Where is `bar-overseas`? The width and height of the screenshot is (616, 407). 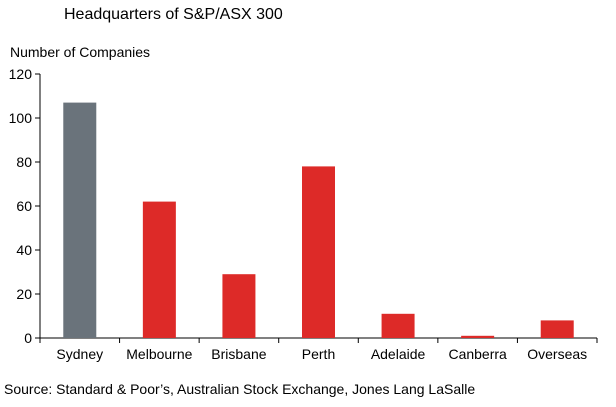 bar-overseas is located at coordinates (557, 329).